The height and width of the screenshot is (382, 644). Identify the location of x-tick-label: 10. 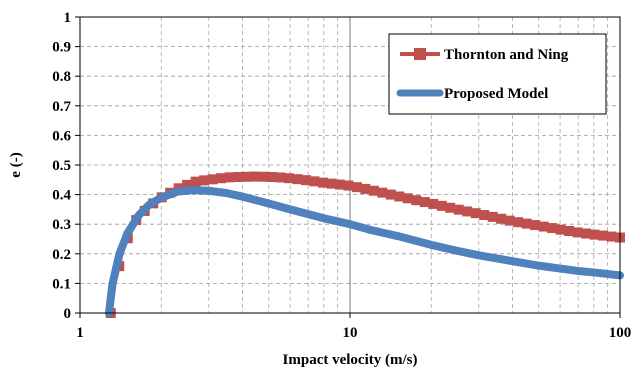
(350, 333).